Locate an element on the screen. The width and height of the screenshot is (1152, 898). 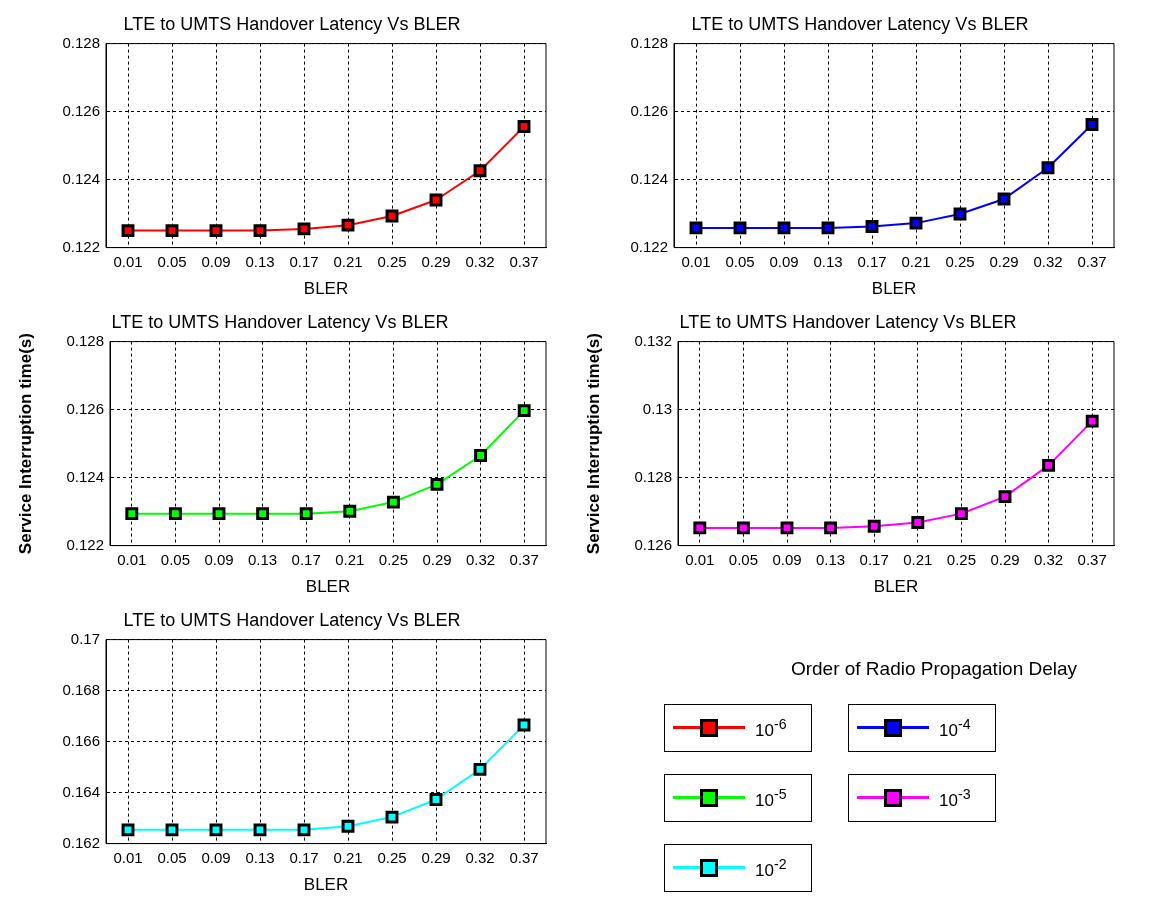
legend-label: 10$^{-4}$ is located at coordinates (955, 728).